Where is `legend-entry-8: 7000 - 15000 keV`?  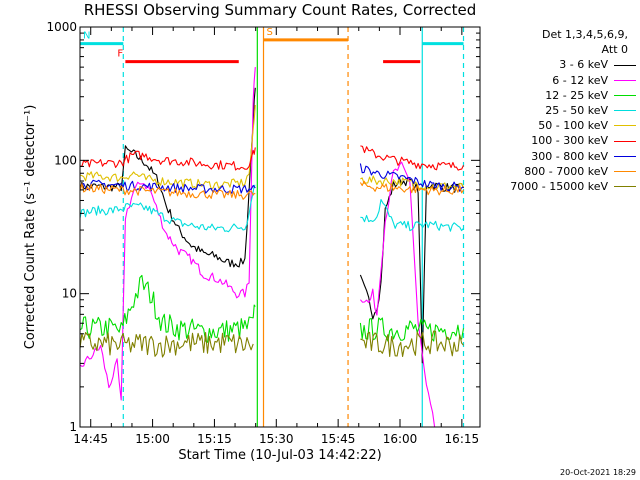
legend-entry-8: 7000 - 15000 keV is located at coordinates (558, 186).